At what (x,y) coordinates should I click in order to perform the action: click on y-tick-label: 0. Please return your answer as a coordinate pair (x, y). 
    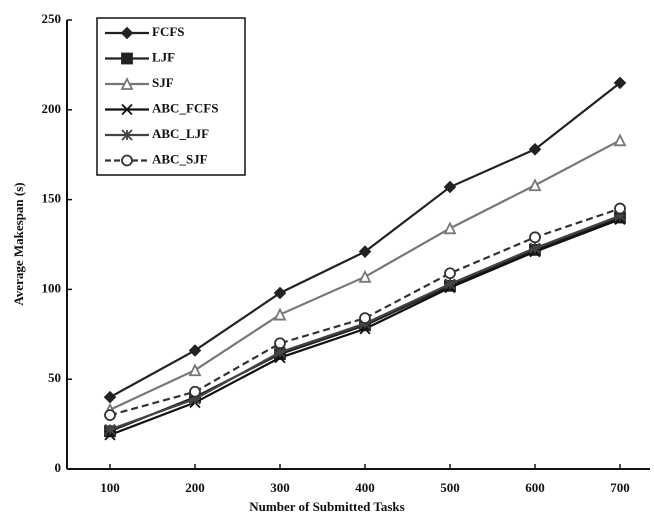
    Looking at the image, I should click on (58, 467).